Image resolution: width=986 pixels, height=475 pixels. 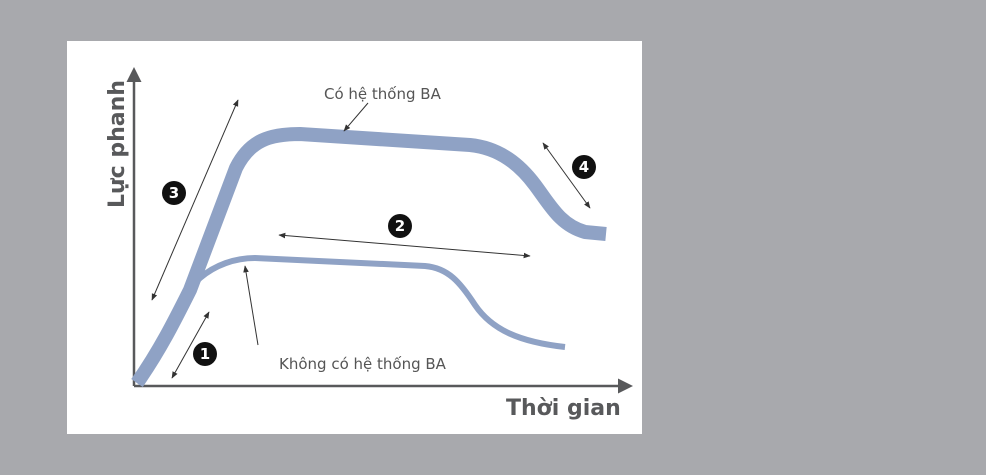 I want to click on svg-text: 1, so click(x=205, y=354).